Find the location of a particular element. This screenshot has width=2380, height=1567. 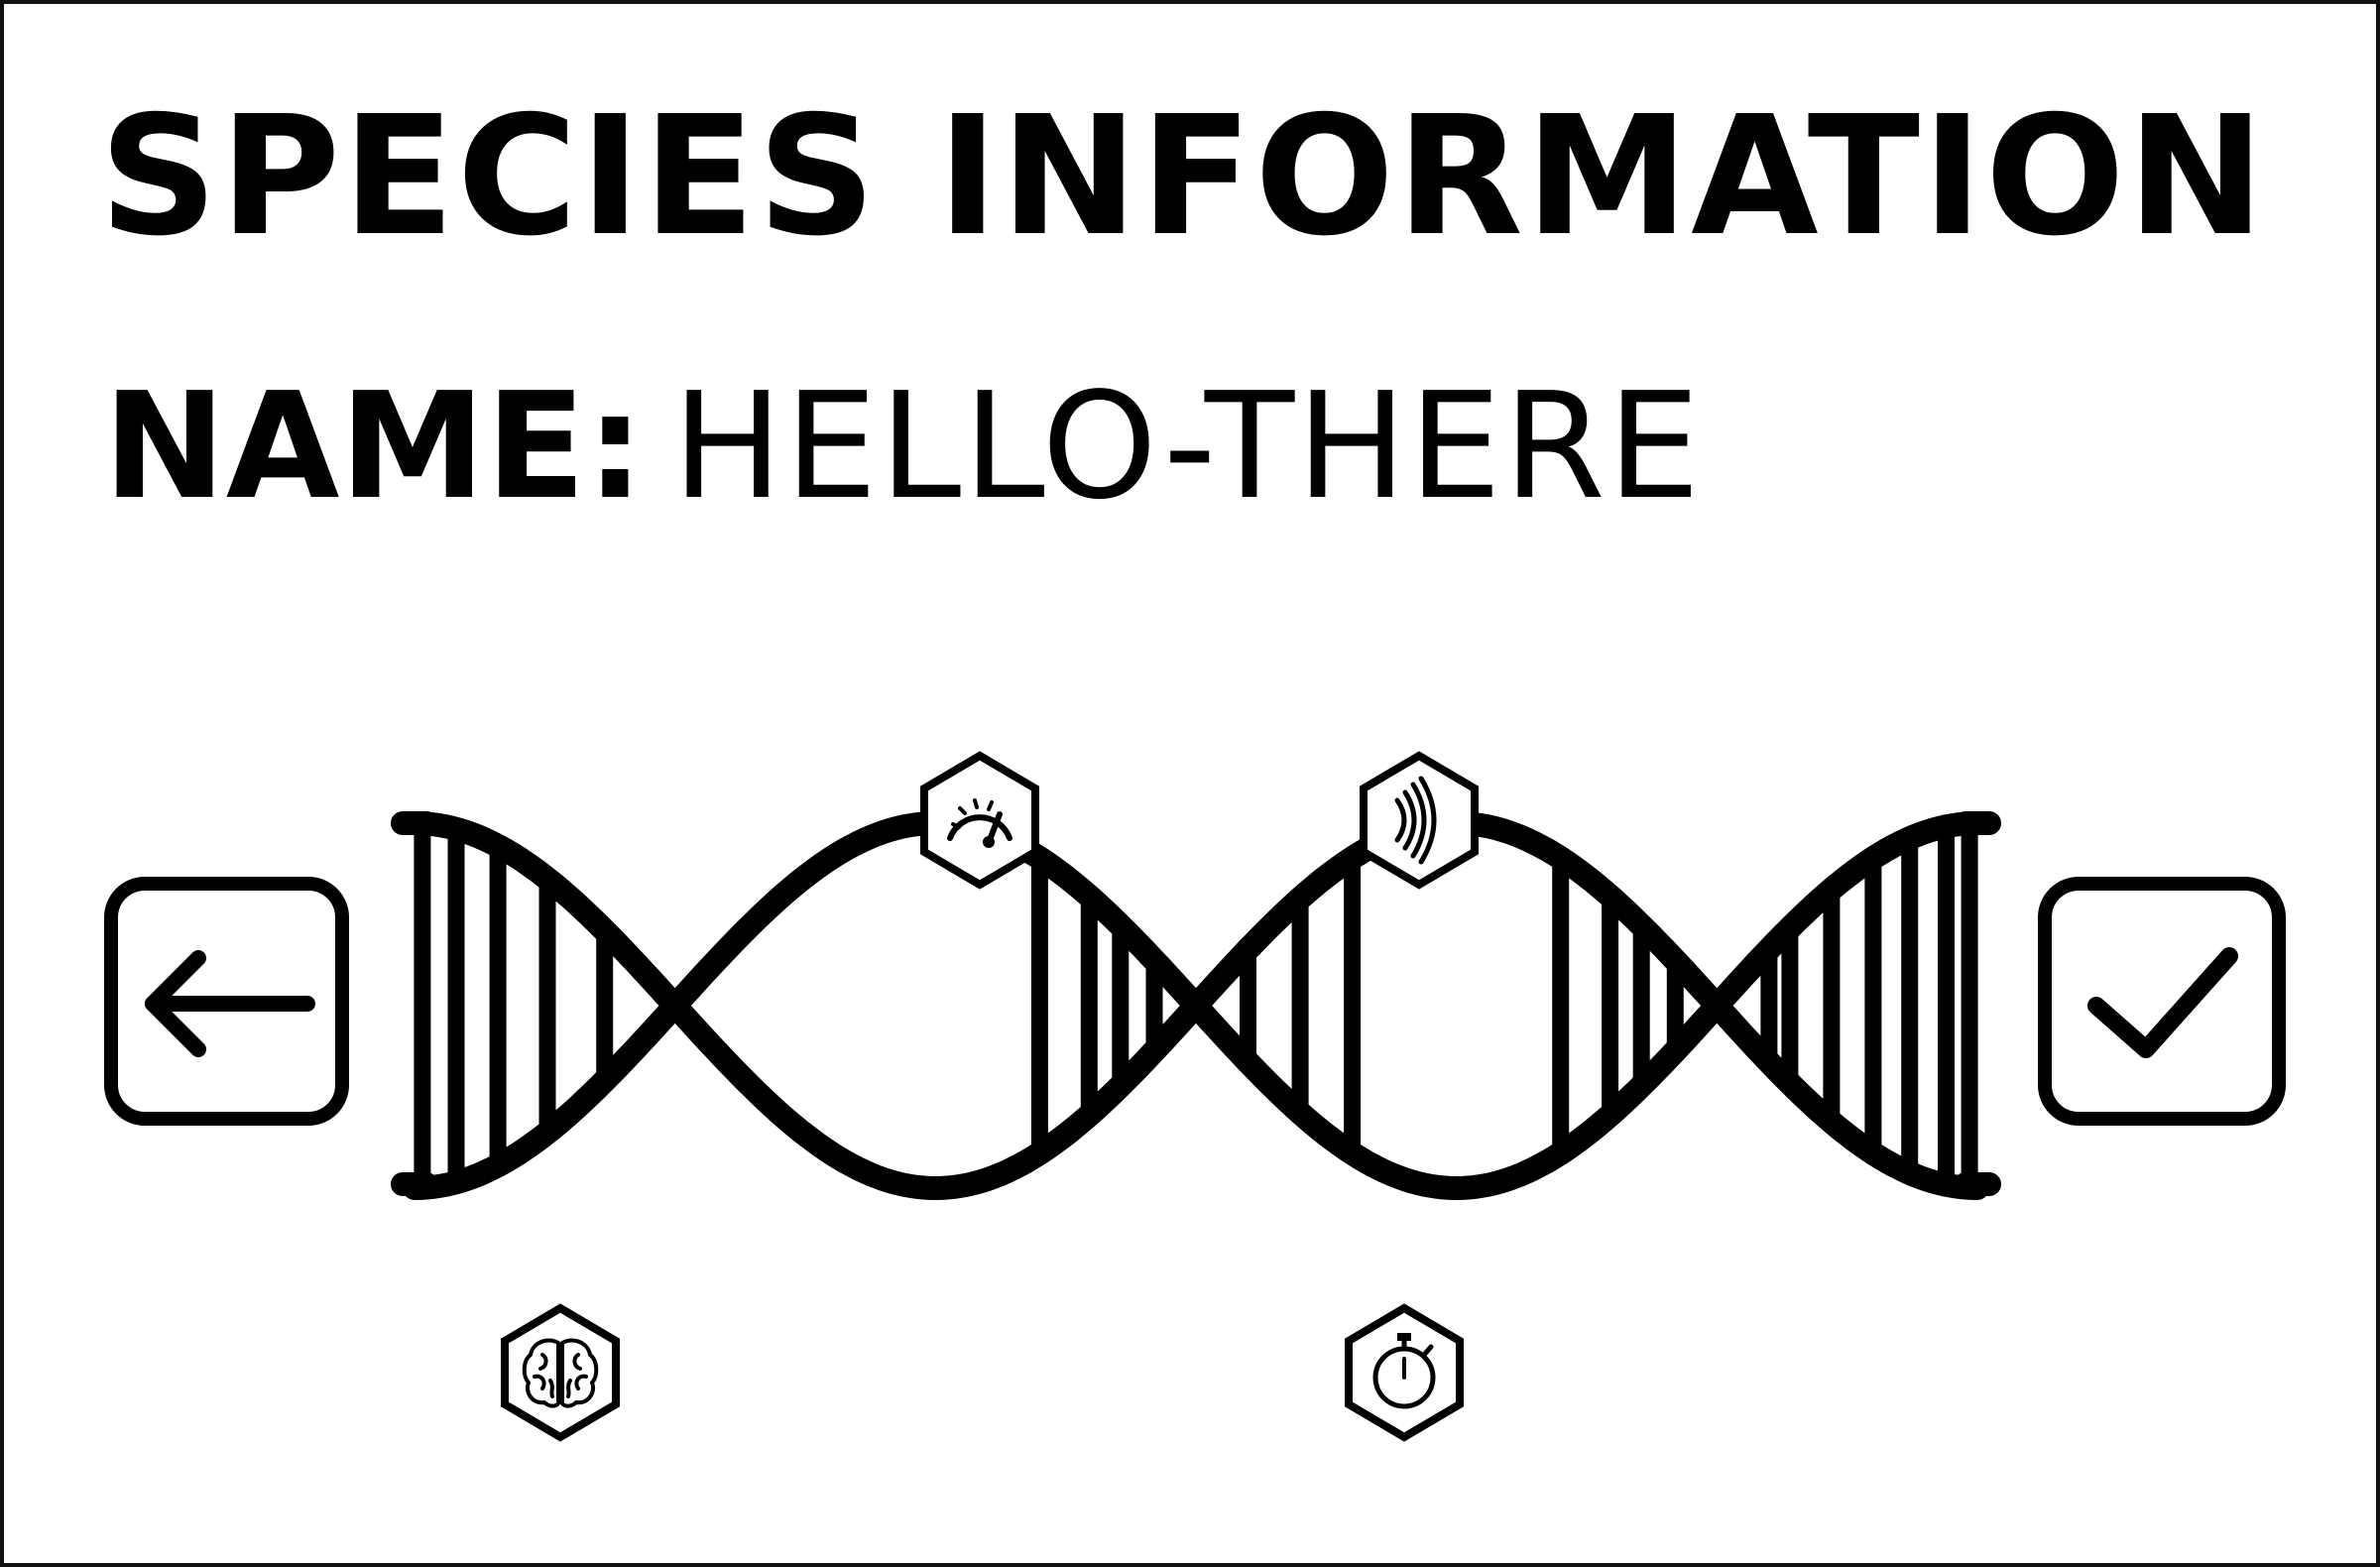

stopwatch-icon is located at coordinates (1404, 1371).